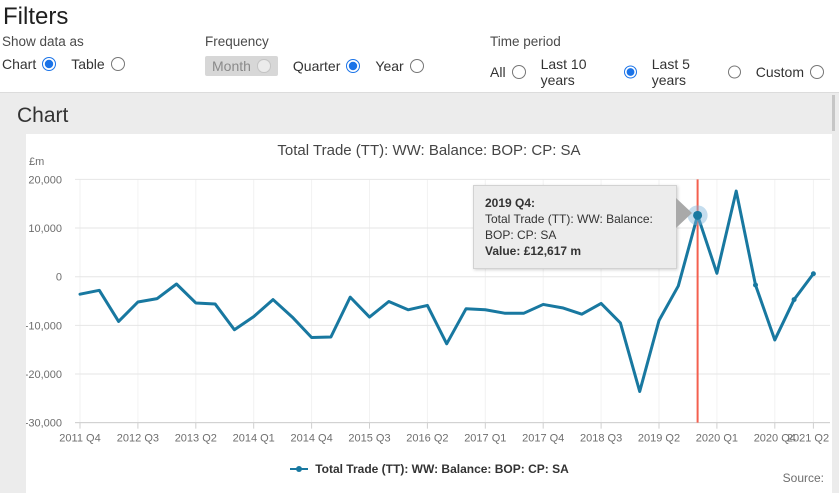  What do you see at coordinates (601, 439) in the screenshot?
I see `x-axis-tick-label: 2018 Q3` at bounding box center [601, 439].